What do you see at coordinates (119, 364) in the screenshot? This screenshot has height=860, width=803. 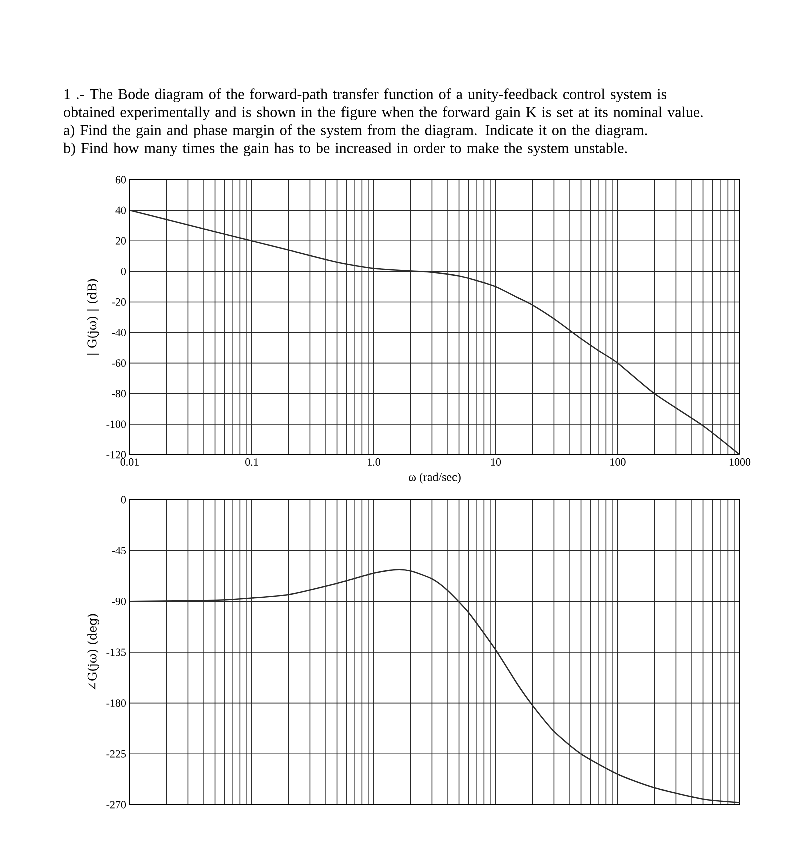 I see `y-tick-label: -60` at bounding box center [119, 364].